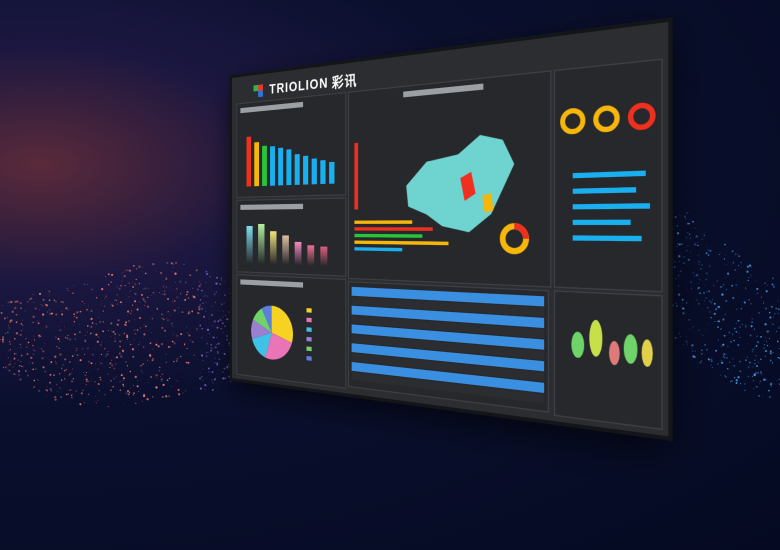 The height and width of the screenshot is (550, 780). Describe the element at coordinates (448, 347) in the screenshot. I see `table-panel` at that location.